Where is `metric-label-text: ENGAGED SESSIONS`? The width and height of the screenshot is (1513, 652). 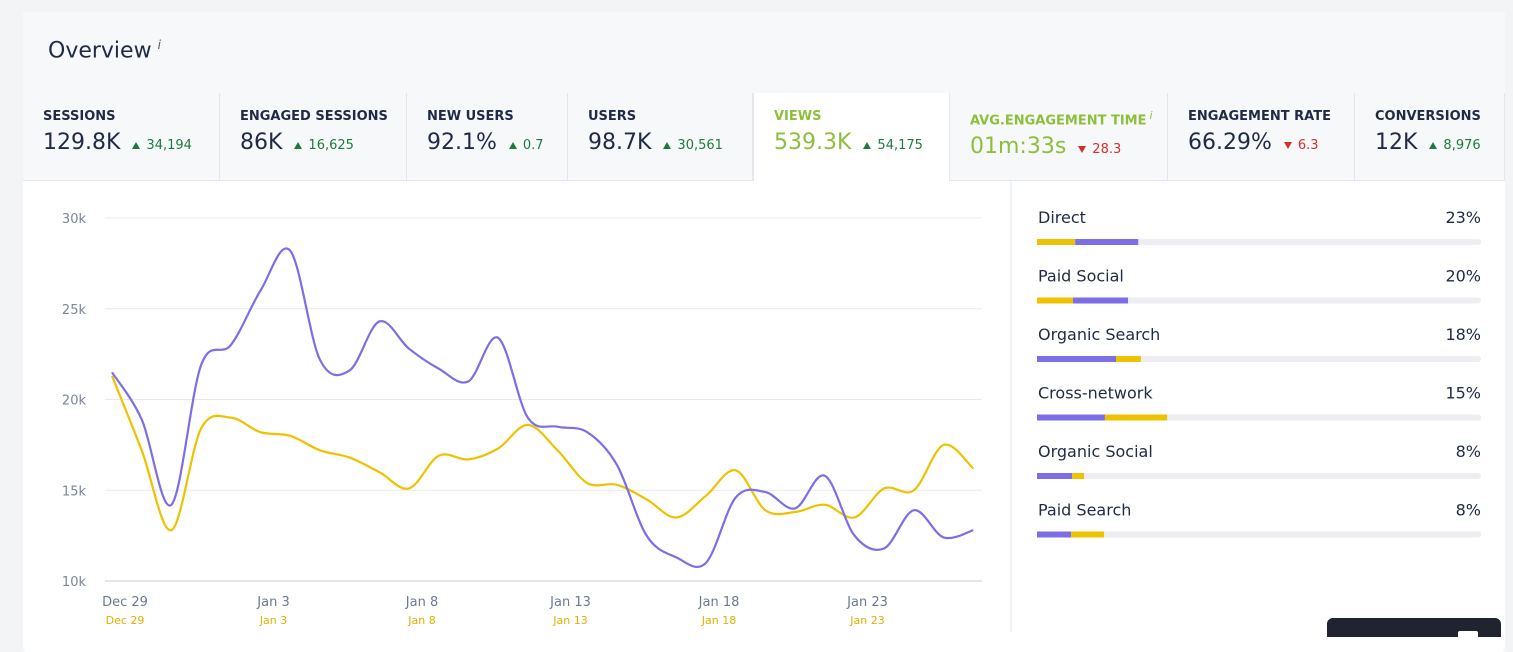 metric-label-text: ENGAGED SESSIONS is located at coordinates (314, 116).